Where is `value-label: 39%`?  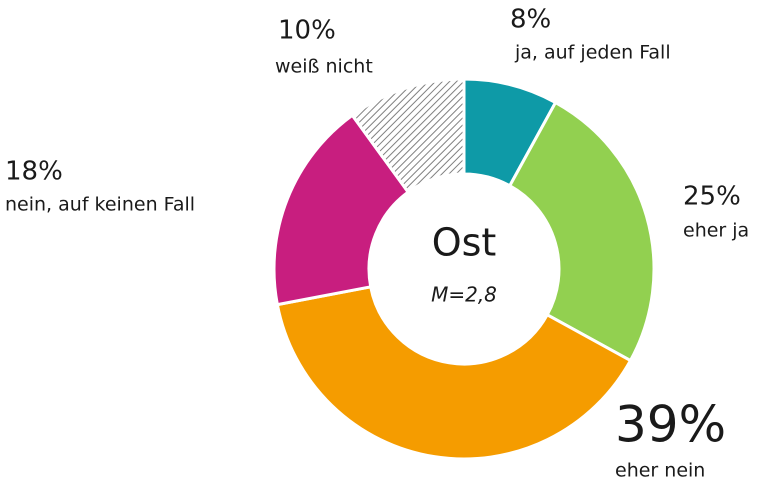
value-label: 39% is located at coordinates (670, 425).